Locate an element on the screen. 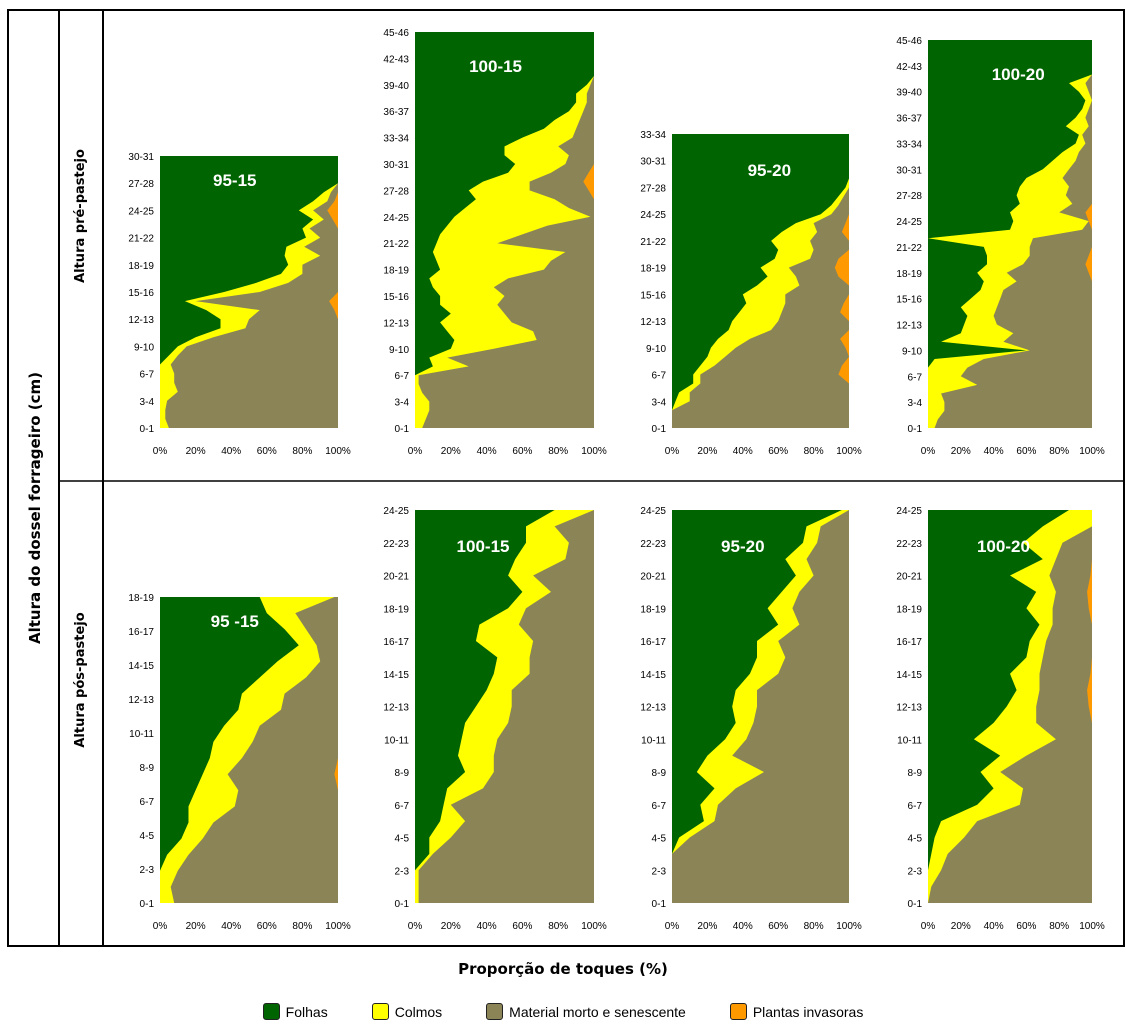 This screenshot has height=1031, width=1126. row-label-pre: Altura pré-pastejo is located at coordinates (80, 216).